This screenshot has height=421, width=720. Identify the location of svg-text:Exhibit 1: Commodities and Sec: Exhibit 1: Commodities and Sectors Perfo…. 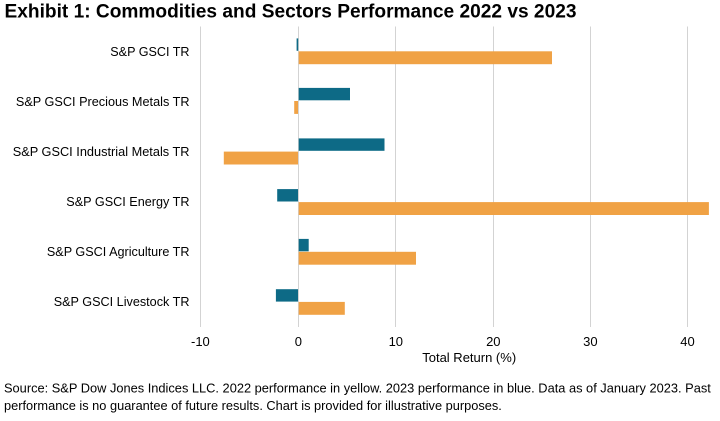
(291, 11).